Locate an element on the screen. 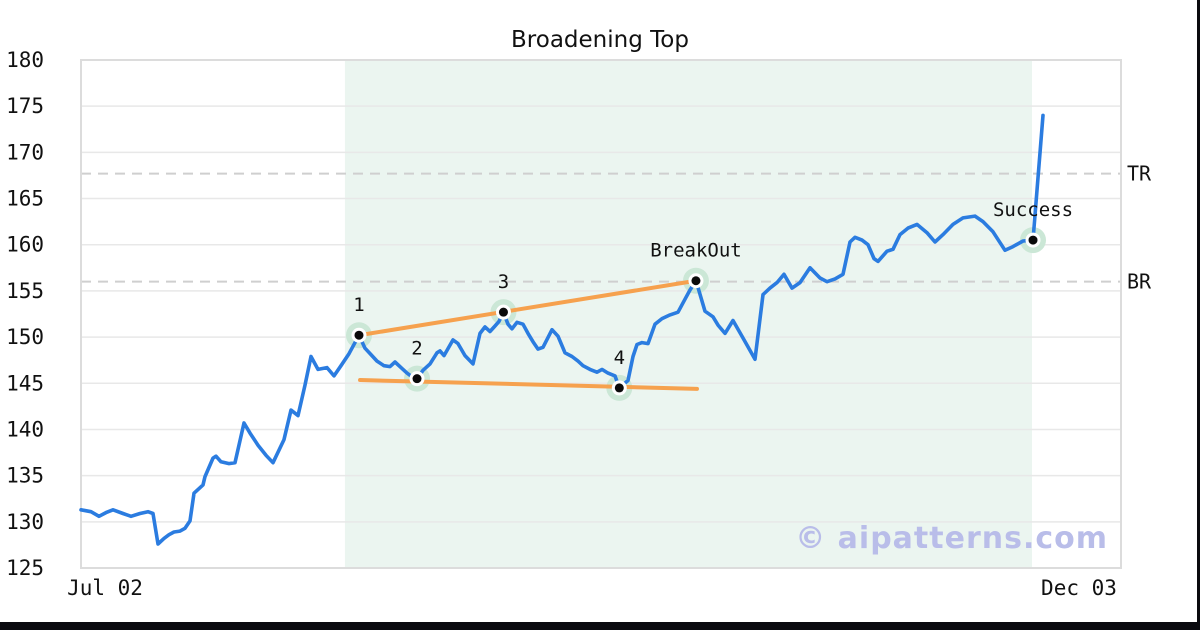  window-bottom-edge is located at coordinates (600, 626).